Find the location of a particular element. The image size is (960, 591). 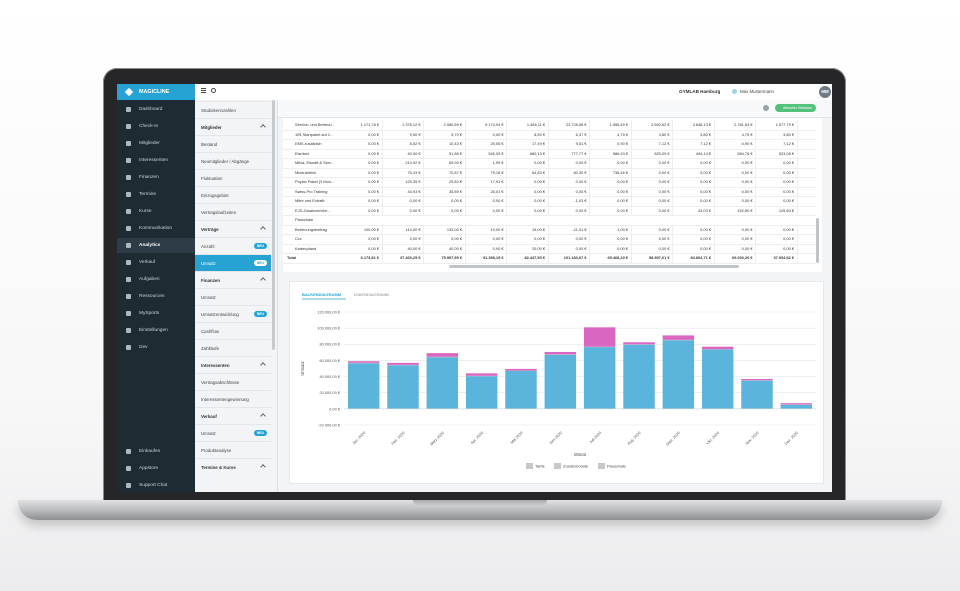

sub-nav-item: Anzahl NEU is located at coordinates (233, 246).